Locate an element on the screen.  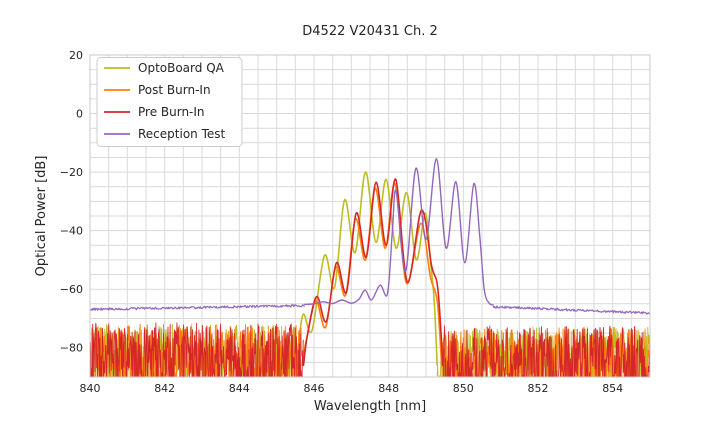
y-tick-label: −40 is located at coordinates (71, 231).